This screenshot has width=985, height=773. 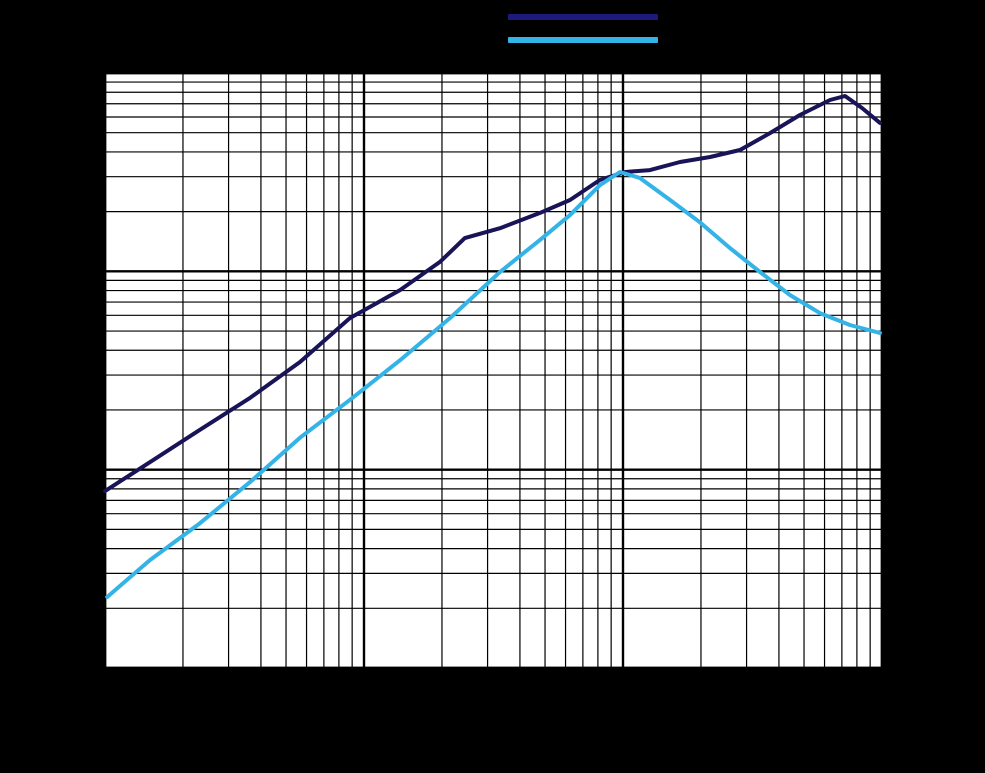 What do you see at coordinates (588, 28) in the screenshot?
I see `chart-legend` at bounding box center [588, 28].